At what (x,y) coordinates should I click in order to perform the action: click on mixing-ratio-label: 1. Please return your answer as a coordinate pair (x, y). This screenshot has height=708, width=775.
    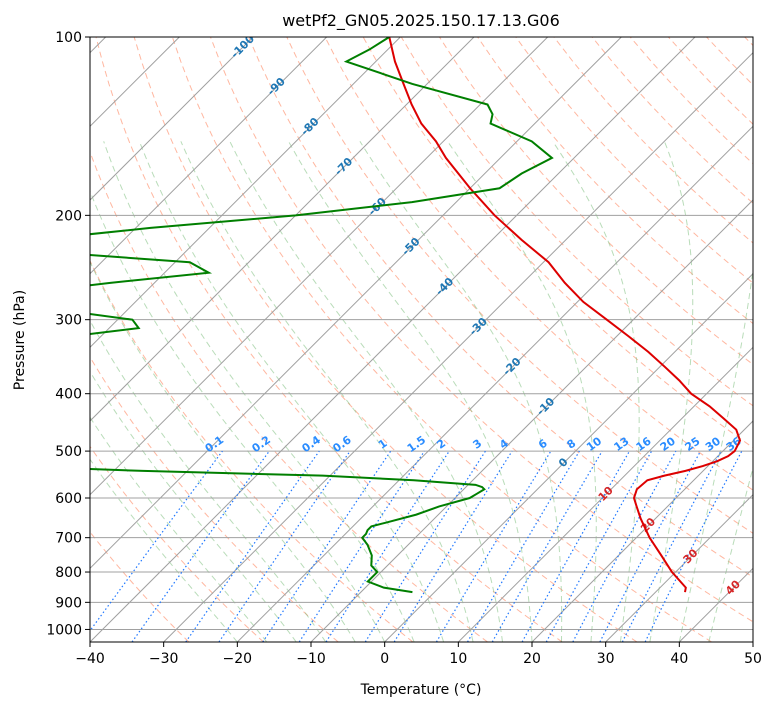
    Looking at the image, I should click on (383, 444).